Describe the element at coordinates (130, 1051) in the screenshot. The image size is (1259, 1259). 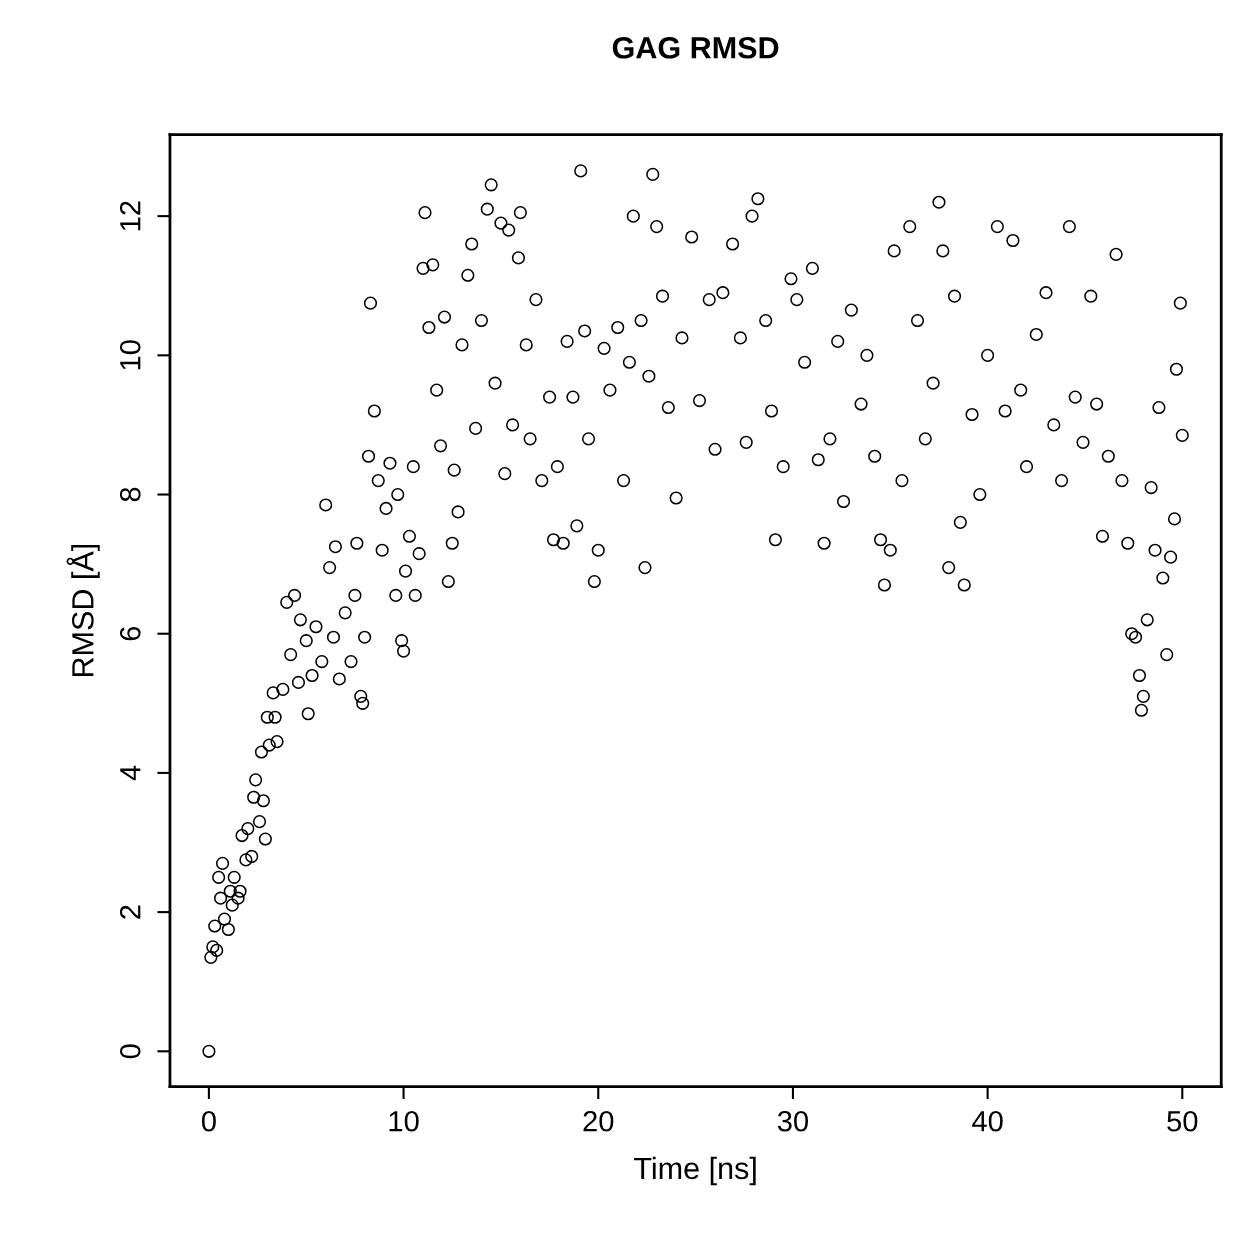
I see `y-tick-label: 0` at that location.